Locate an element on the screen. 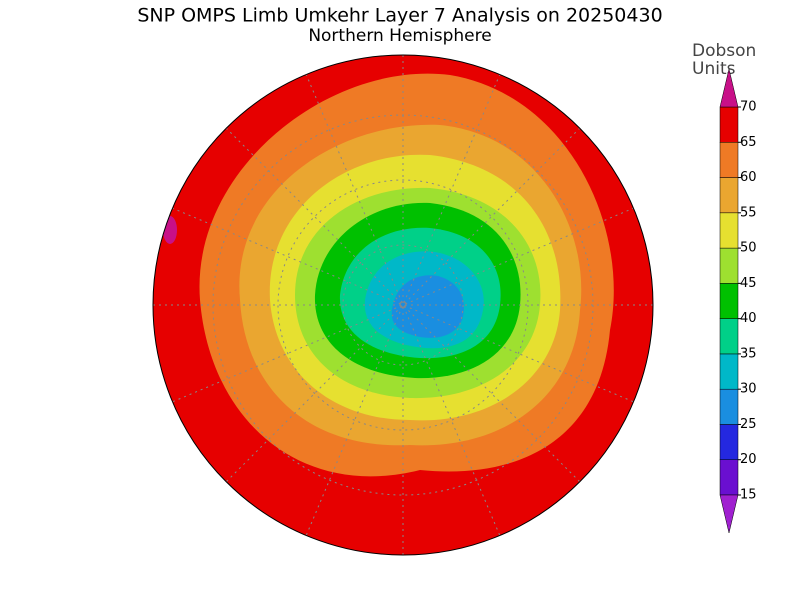  unit-label: Units is located at coordinates (714, 69).